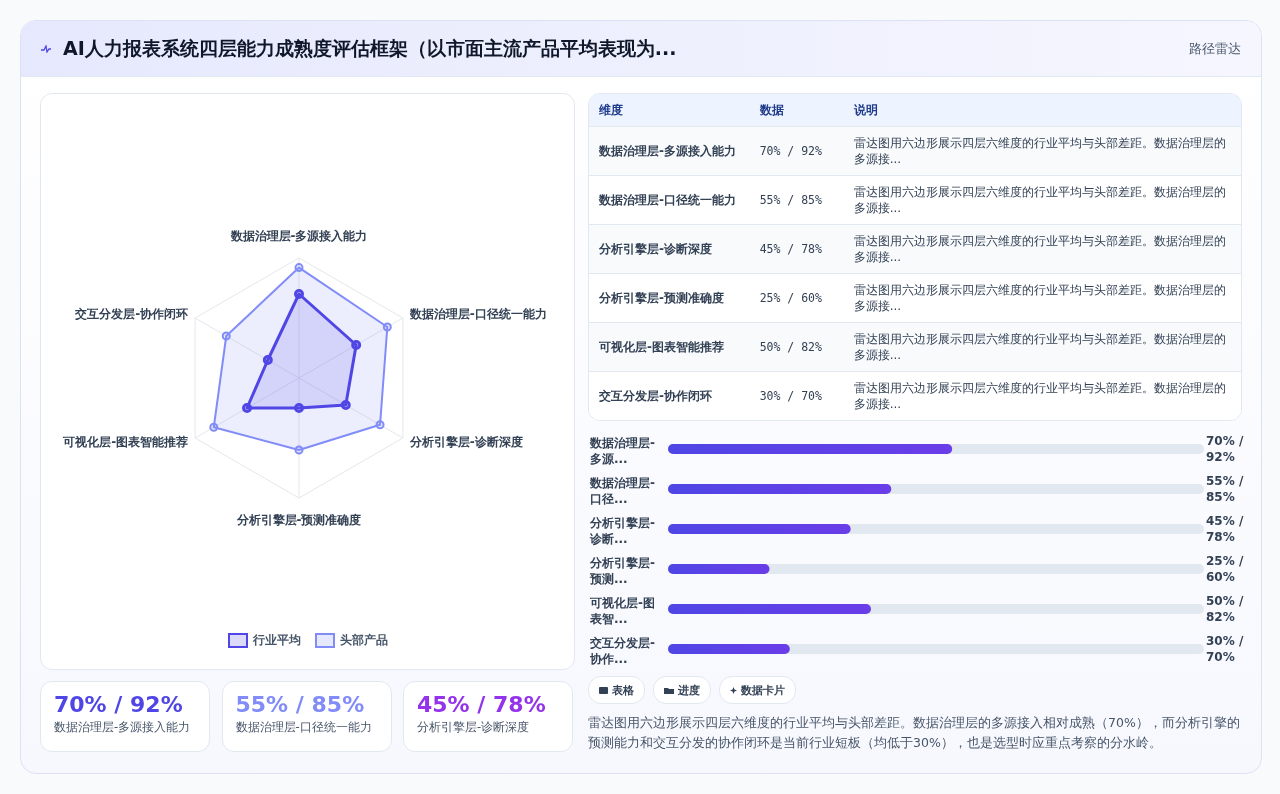 The width and height of the screenshot is (1280, 794). I want to click on legend-label: 行业平均, so click(276, 640).